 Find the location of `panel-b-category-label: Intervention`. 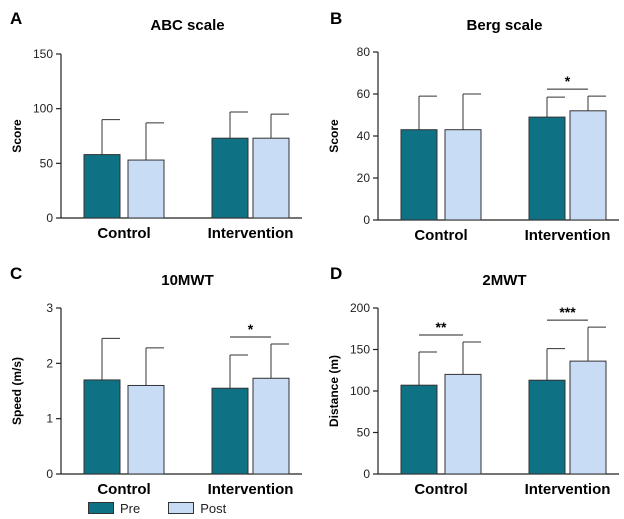

panel-b-category-label: Intervention is located at coordinates (568, 235).